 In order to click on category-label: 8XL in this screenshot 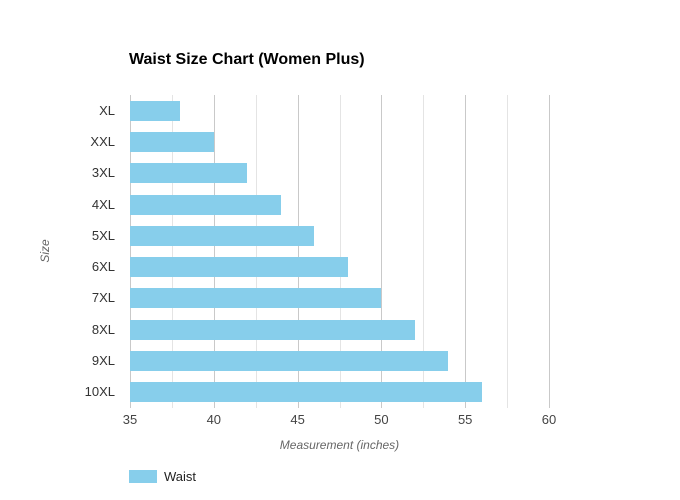, I will do `click(103, 329)`.